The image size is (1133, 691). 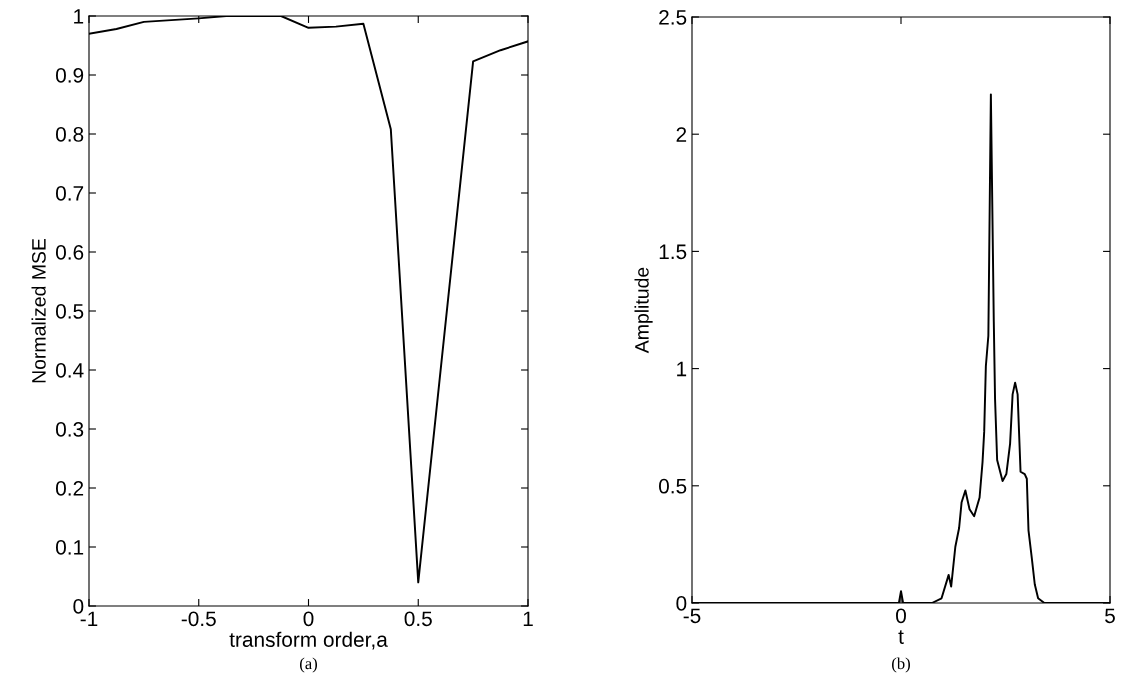 What do you see at coordinates (69, 547) in the screenshot?
I see `y-tick-label: 0.1` at bounding box center [69, 547].